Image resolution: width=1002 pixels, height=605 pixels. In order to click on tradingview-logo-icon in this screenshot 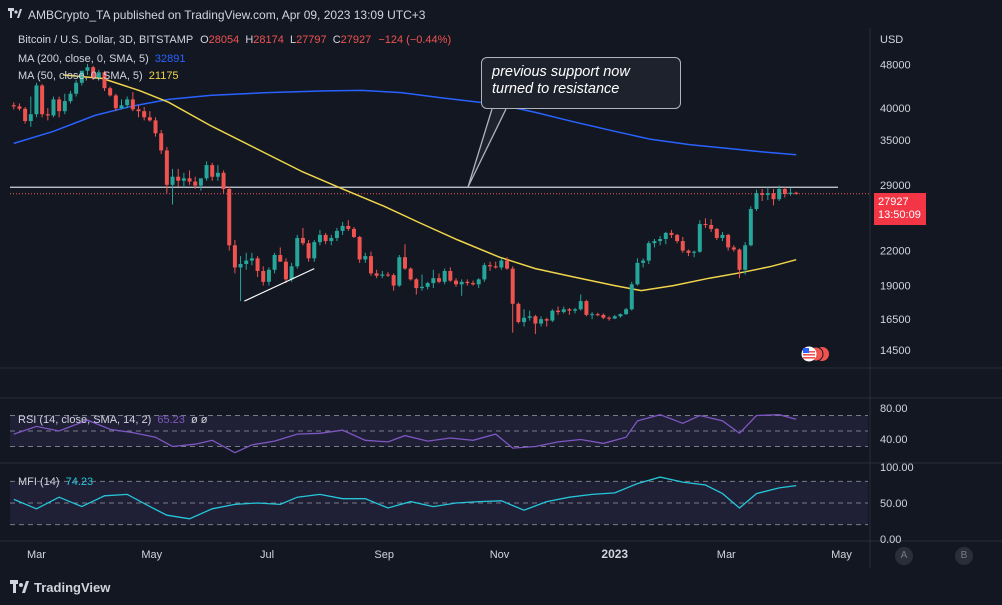, I will do `click(15, 13)`.